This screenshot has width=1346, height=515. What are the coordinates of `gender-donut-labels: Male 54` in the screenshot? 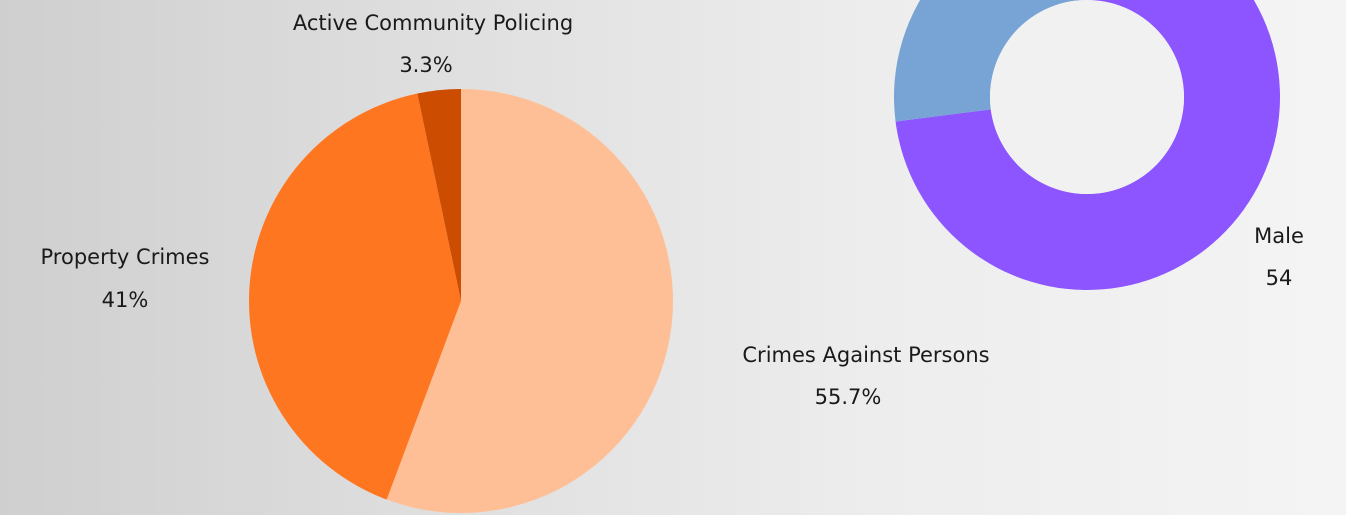 It's located at (1279, 257).